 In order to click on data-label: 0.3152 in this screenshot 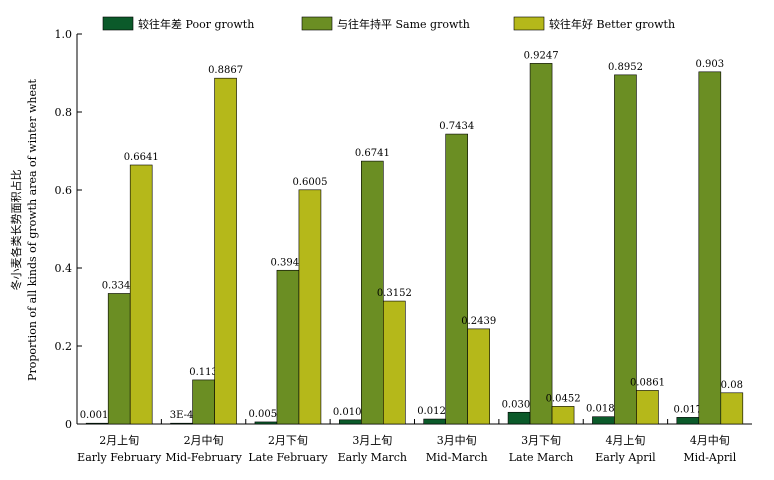, I will do `click(394, 293)`.